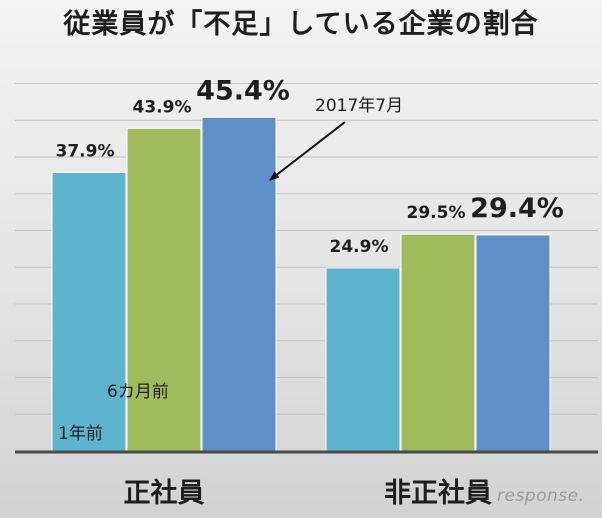 The image size is (602, 518). Describe the element at coordinates (80, 434) in the screenshot. I see `series-label: 1年前` at that location.